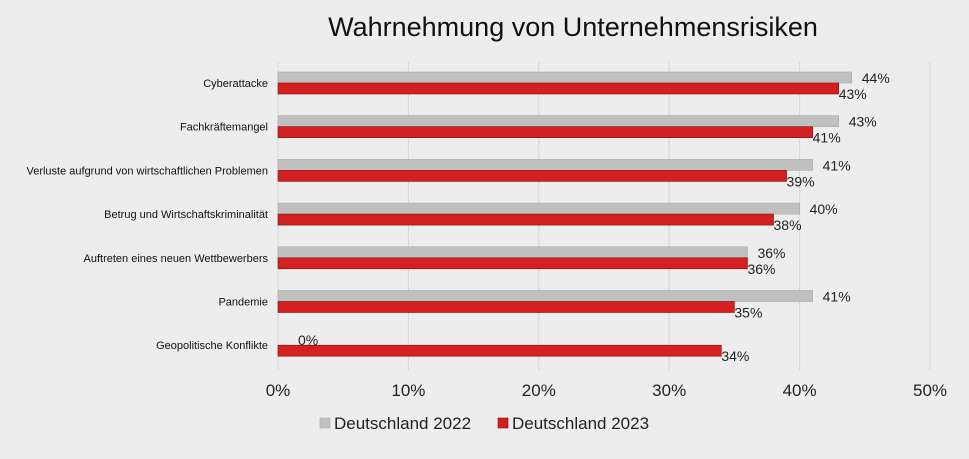 The height and width of the screenshot is (459, 969). I want to click on x-tick-label: 20%, so click(539, 390).